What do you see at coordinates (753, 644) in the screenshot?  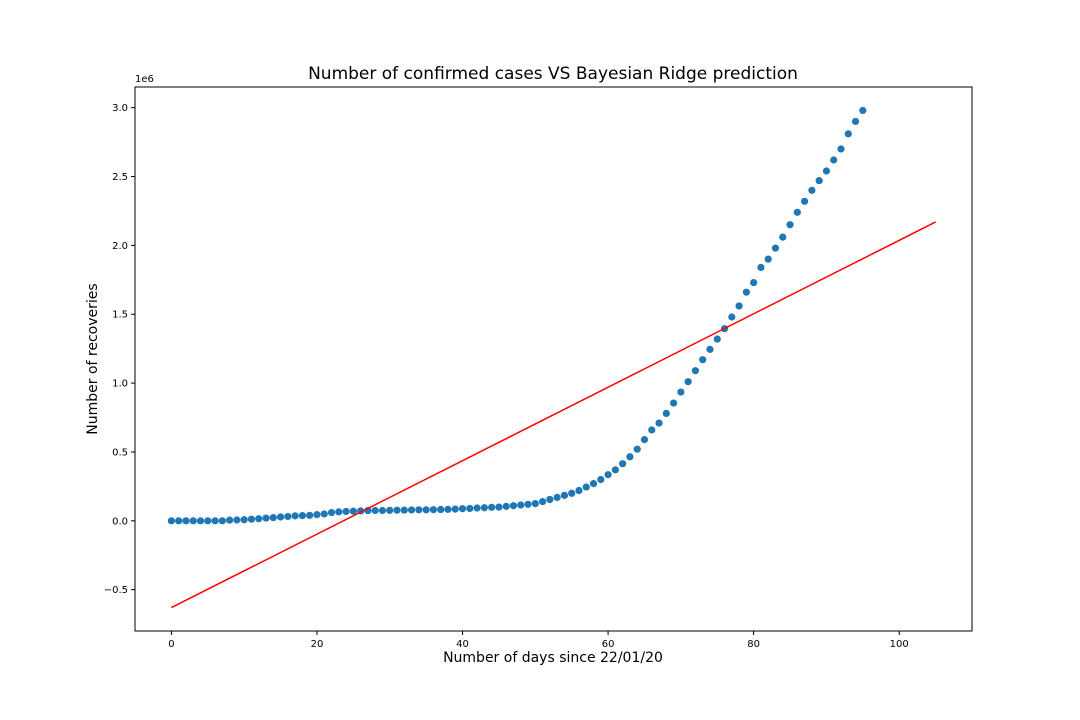 I see `x-tick-label: 80` at bounding box center [753, 644].